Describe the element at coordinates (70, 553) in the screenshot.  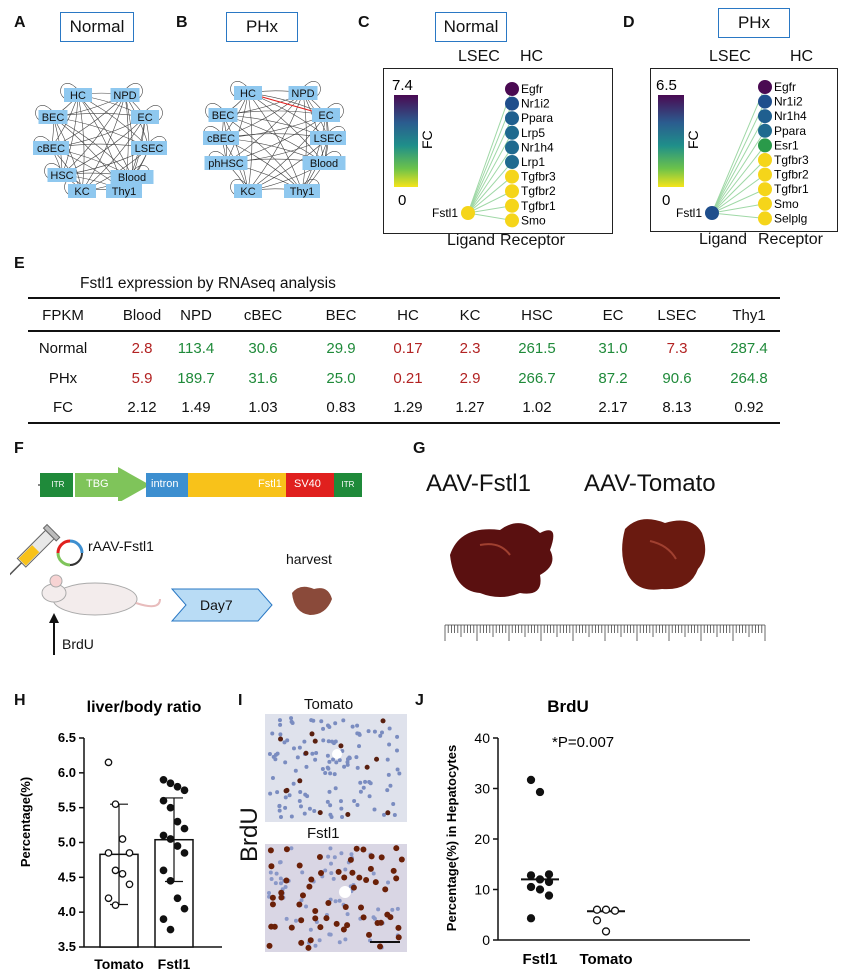
I see `virus-plasmid-icon` at that location.